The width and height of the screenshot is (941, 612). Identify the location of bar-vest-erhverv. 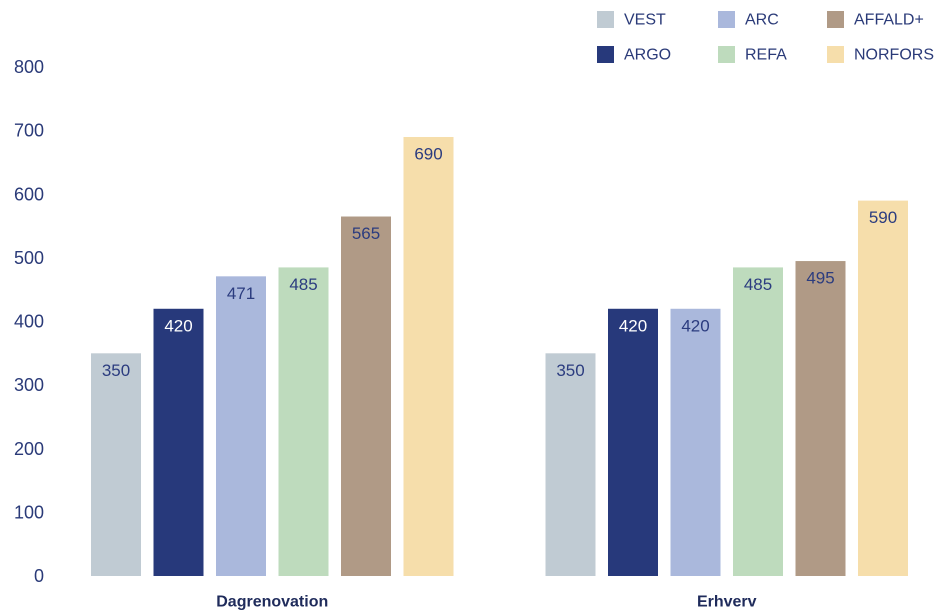
(570, 464).